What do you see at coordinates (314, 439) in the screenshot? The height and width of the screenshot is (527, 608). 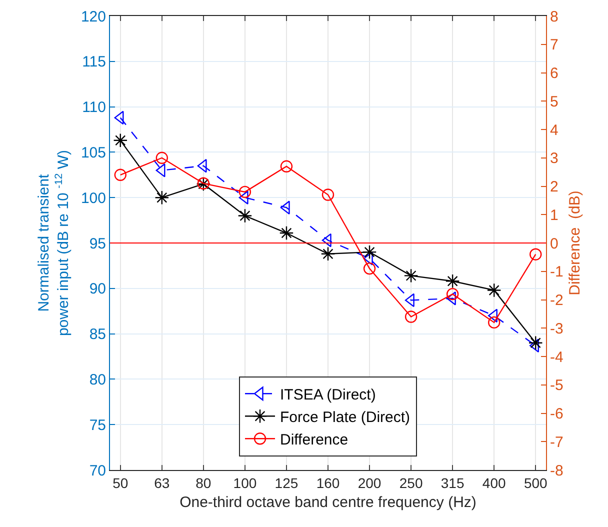 I see `legend-label: Difference` at bounding box center [314, 439].